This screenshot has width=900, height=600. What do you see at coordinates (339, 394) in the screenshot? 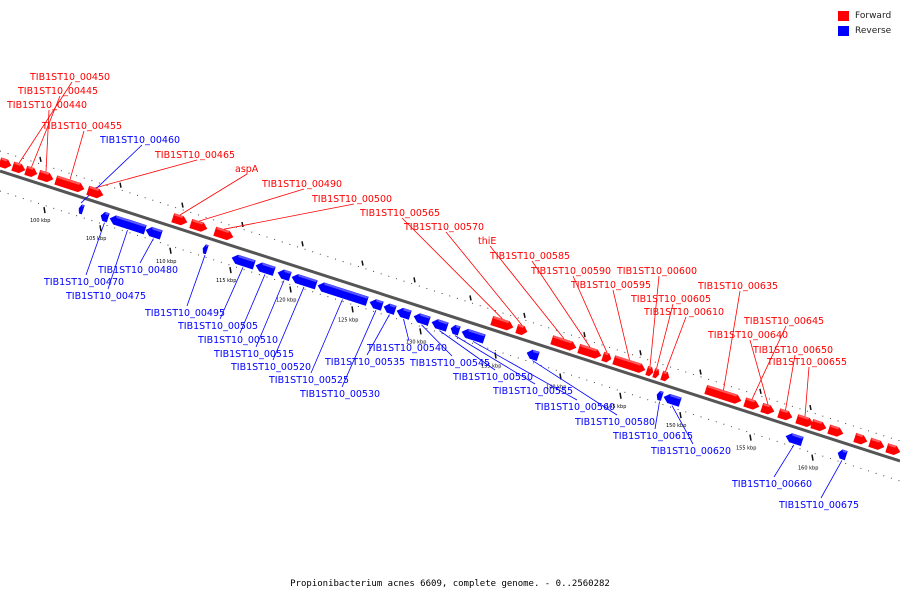
I see `reverse-gene-label: TIB1ST10_00530` at bounding box center [339, 394].